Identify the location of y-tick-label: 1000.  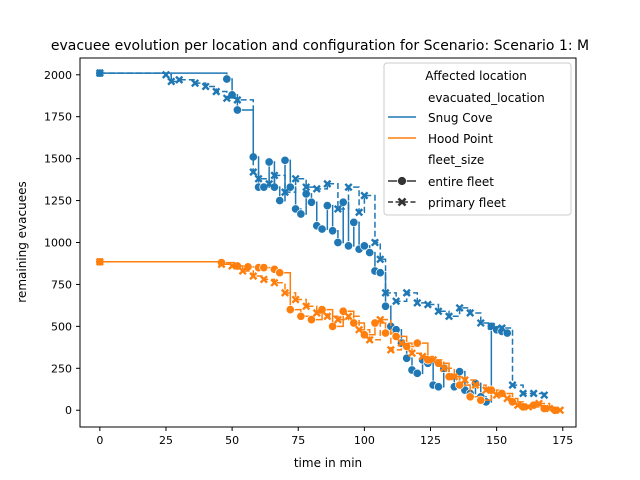
(58, 243).